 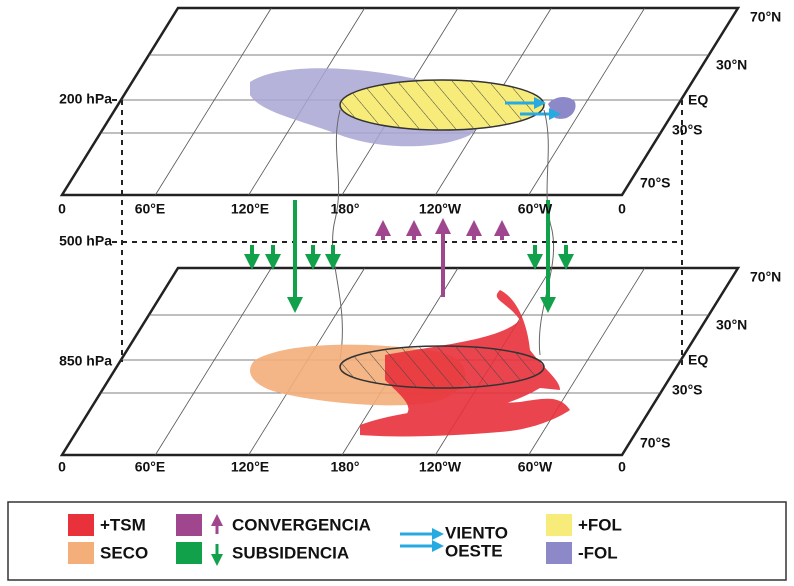 What do you see at coordinates (600, 524) in the screenshot?
I see `legend-label: +FOL` at bounding box center [600, 524].